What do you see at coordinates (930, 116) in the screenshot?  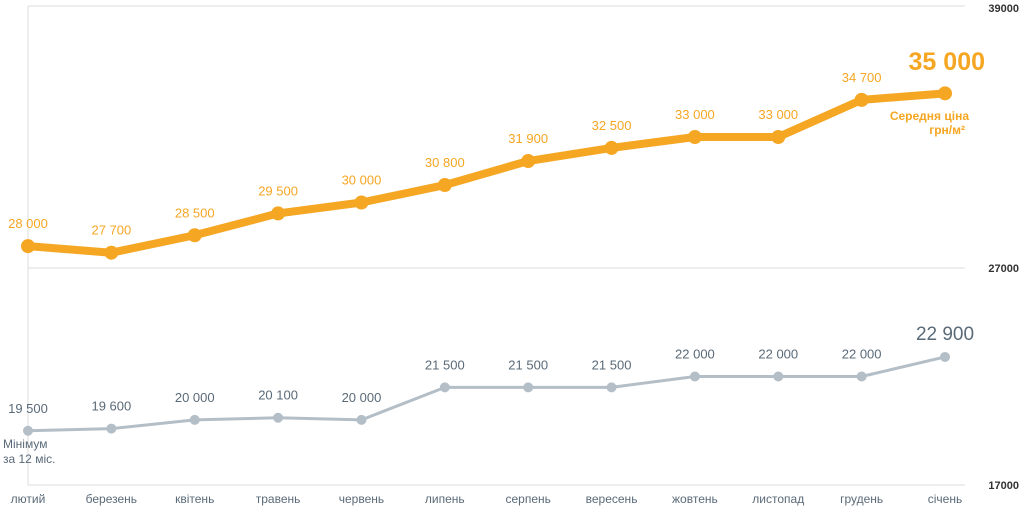 I see `average-price-note-line1: Середня ціна` at bounding box center [930, 116].